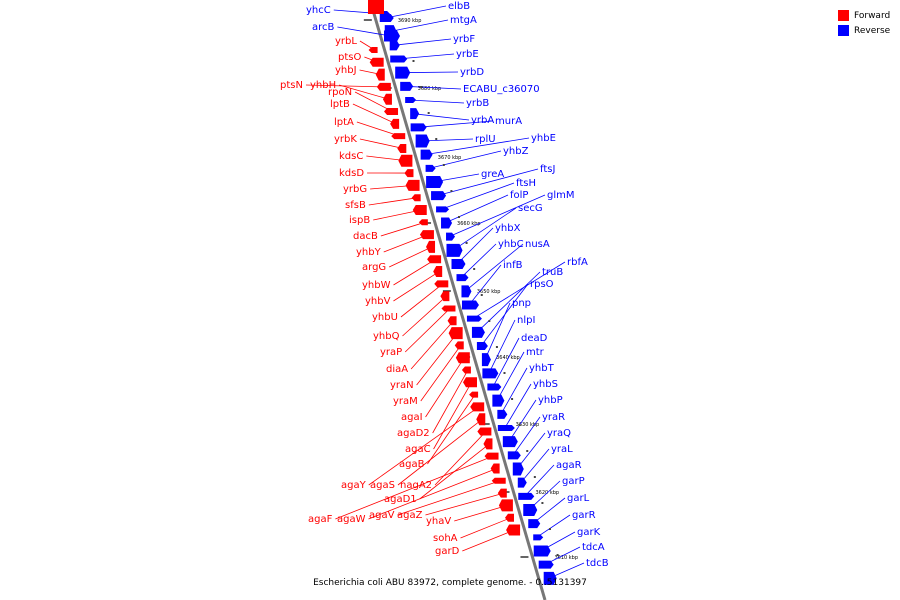 Image resolution: width=900 pixels, height=600 pixels. I want to click on gene-label-reverse: yhbE, so click(543, 138).